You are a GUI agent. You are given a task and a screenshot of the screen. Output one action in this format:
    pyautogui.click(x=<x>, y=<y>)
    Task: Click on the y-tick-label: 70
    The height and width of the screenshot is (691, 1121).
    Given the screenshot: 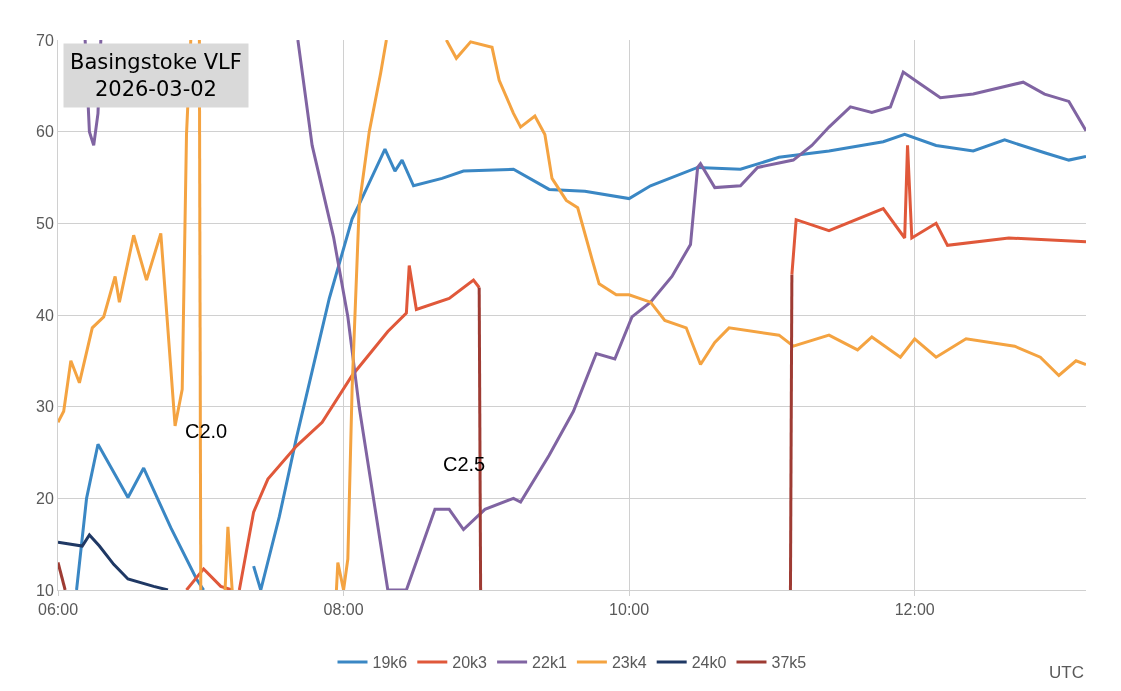 What is the action you would take?
    pyautogui.click(x=45, y=40)
    